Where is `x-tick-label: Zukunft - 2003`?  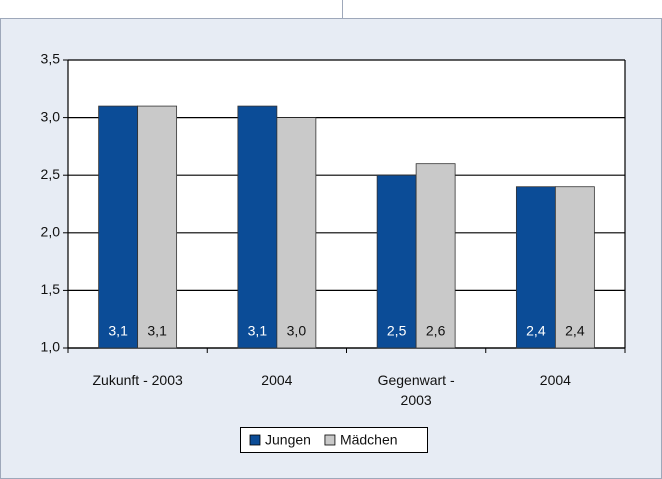
x-tick-label: Zukunft - 2003 is located at coordinates (137, 380).